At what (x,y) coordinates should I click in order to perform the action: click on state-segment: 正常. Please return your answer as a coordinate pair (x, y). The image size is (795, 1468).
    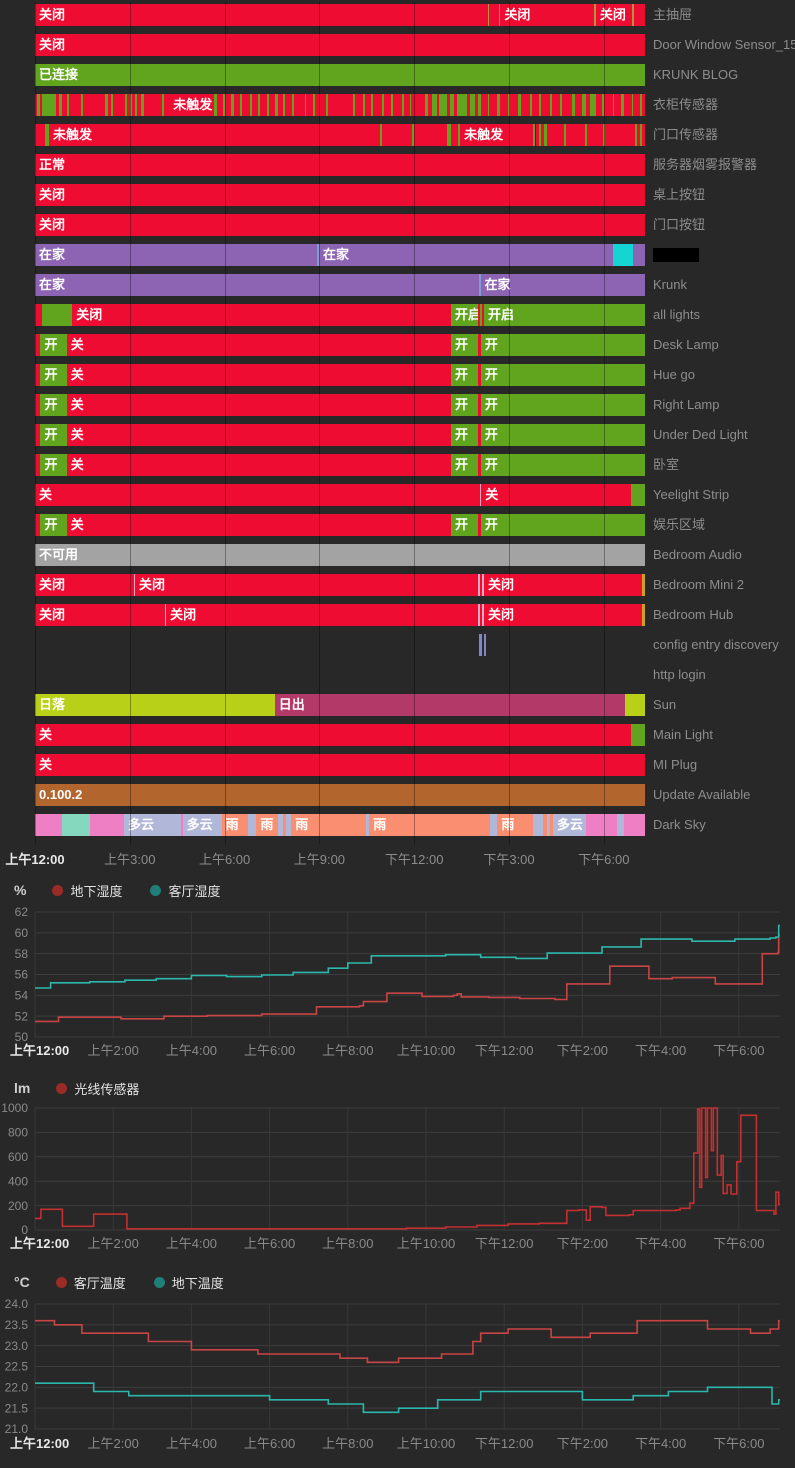
    Looking at the image, I should click on (340, 165).